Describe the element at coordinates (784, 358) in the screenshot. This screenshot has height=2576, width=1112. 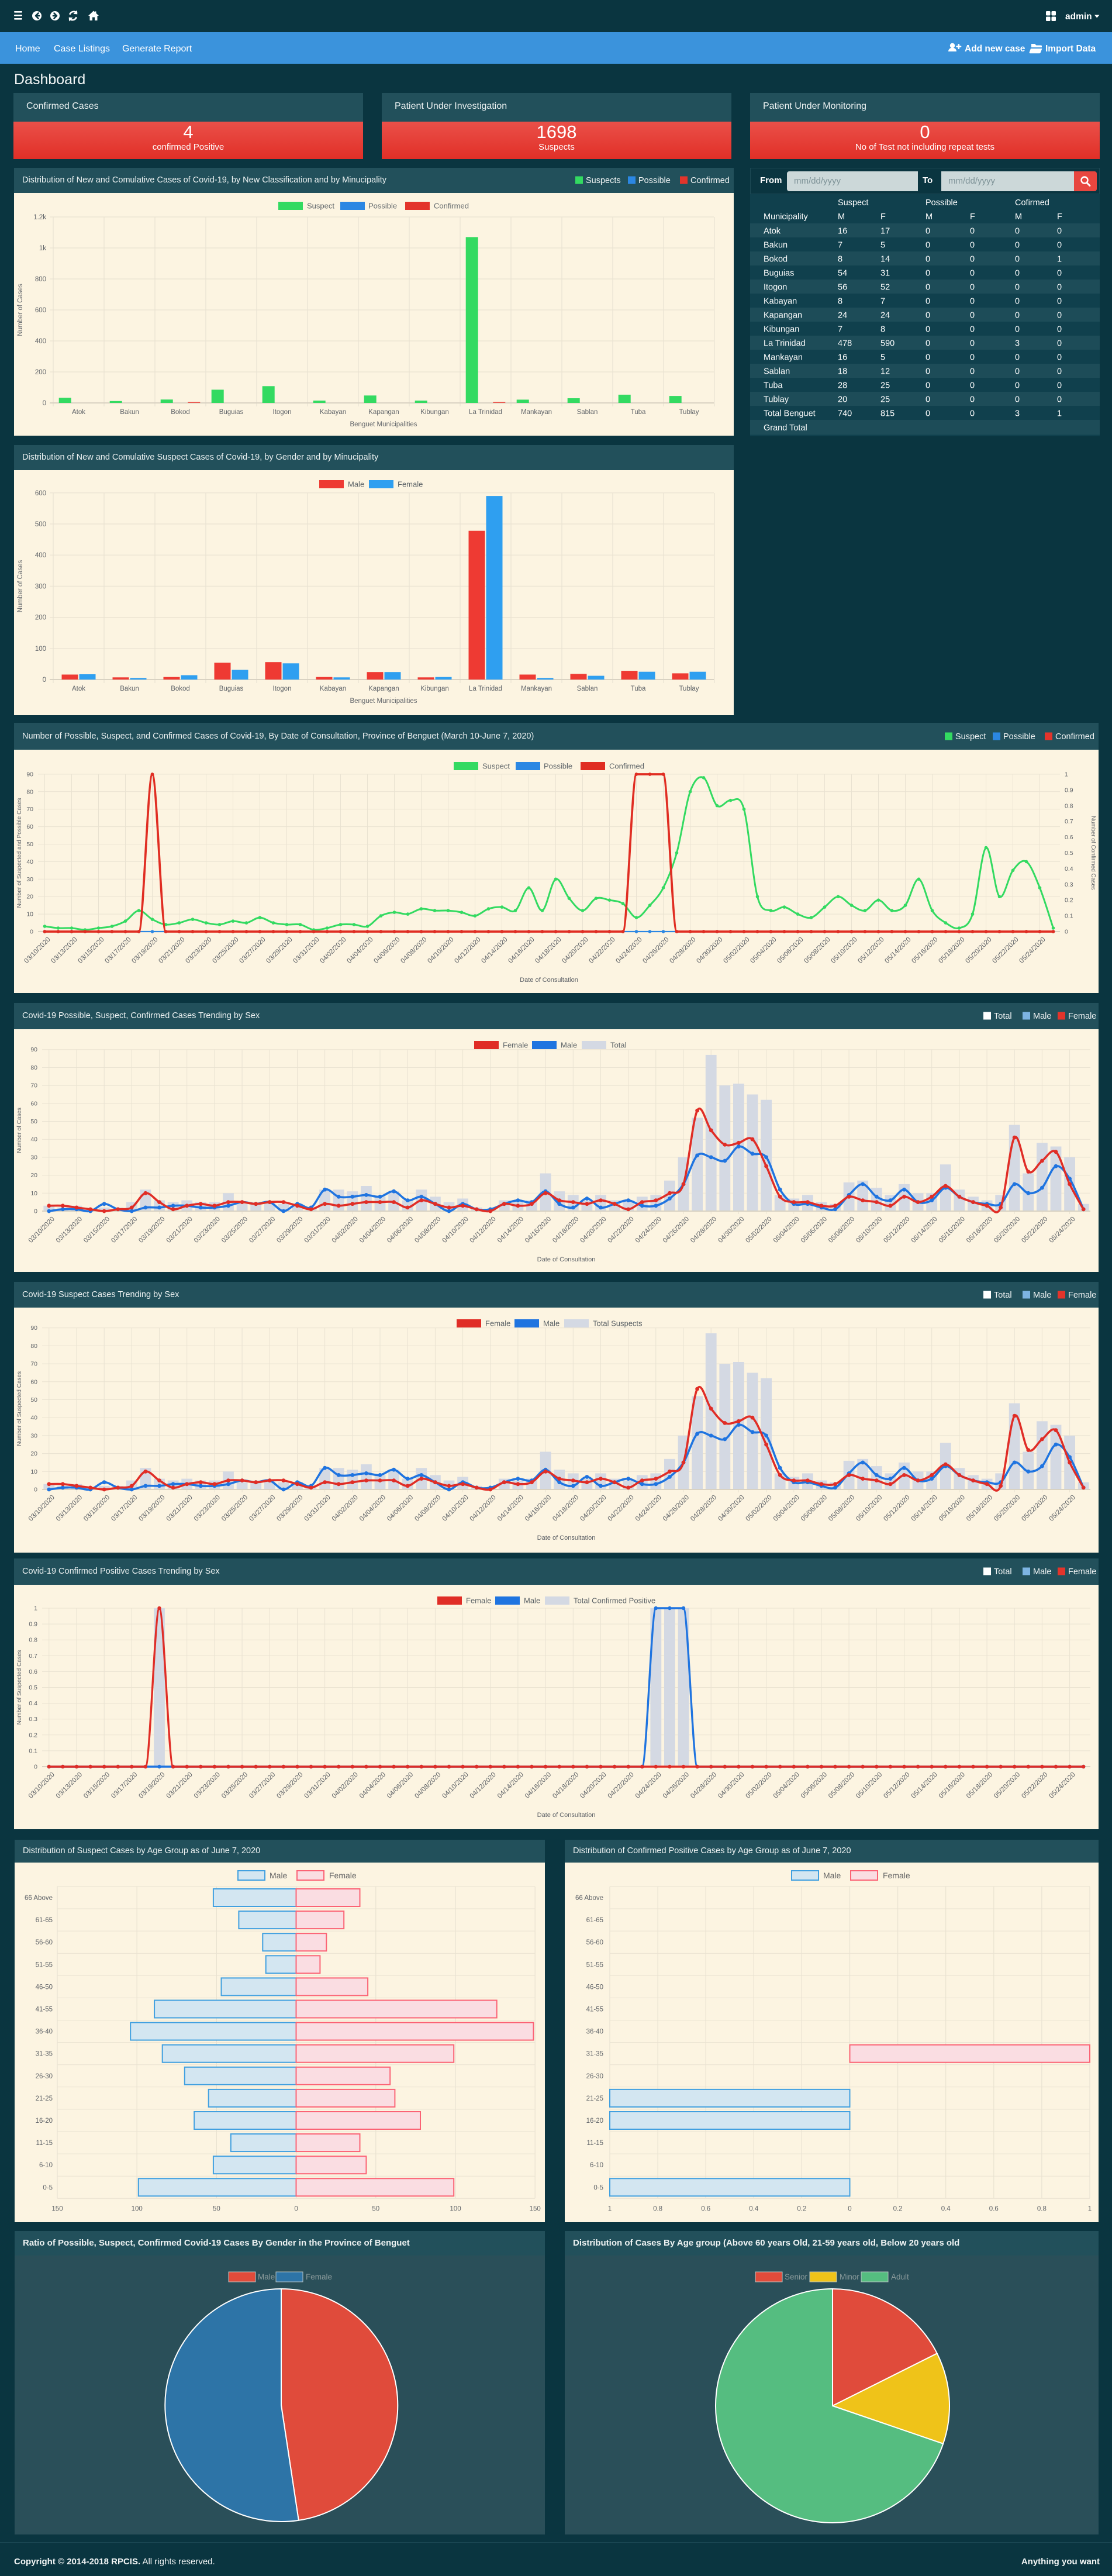
I see `svg-text: Mankayan` at that location.